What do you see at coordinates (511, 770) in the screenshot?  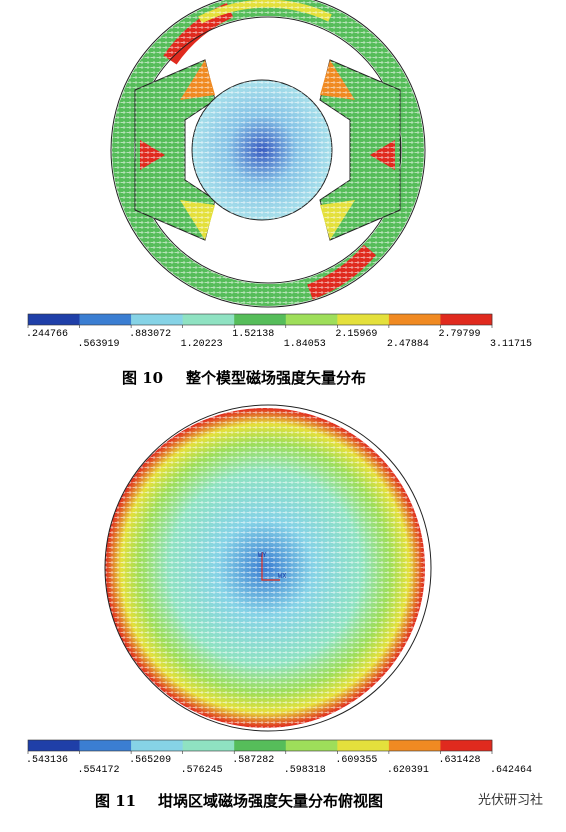 I see `colorbar-label: .642464` at bounding box center [511, 770].